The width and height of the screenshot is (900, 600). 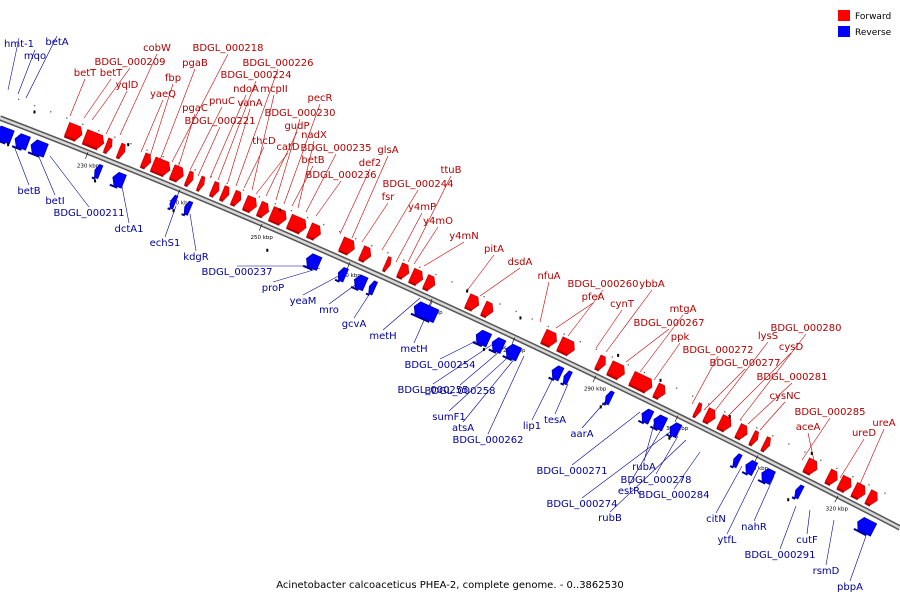 What do you see at coordinates (173, 78) in the screenshot?
I see `gene-label-fbp: fbp` at bounding box center [173, 78].